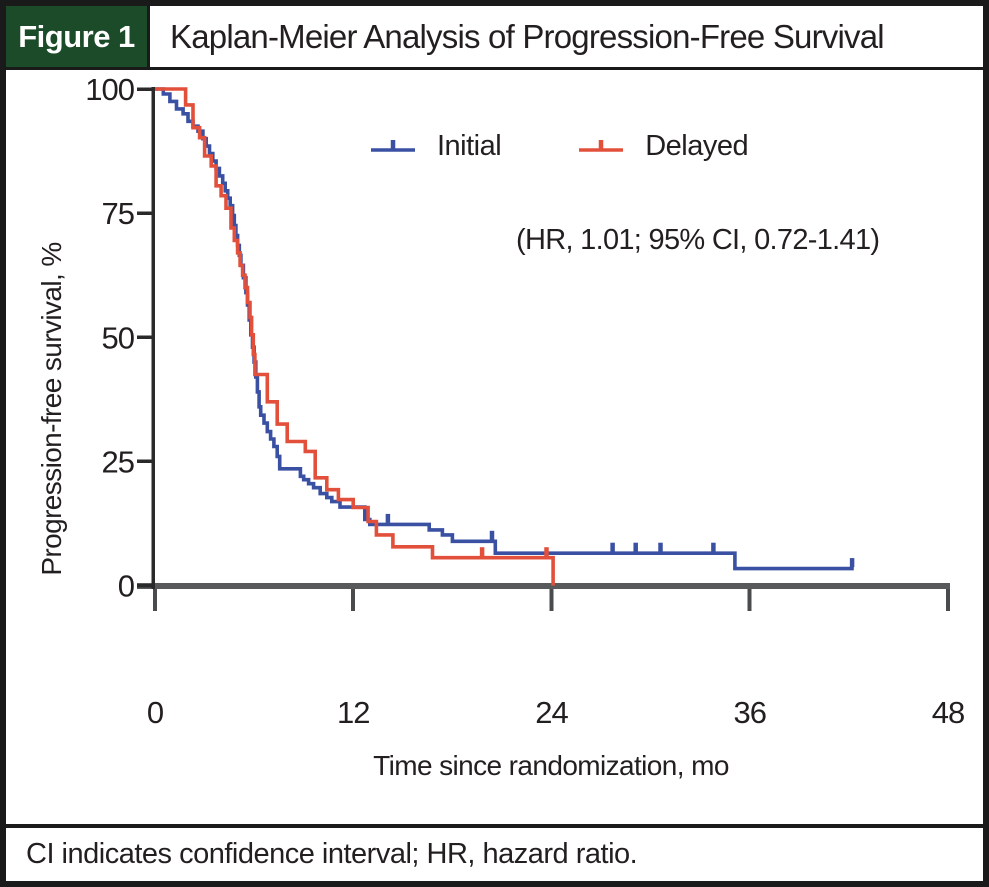 This screenshot has height=887, width=989. I want to click on legend-delayed-label: Delayed, so click(697, 146).